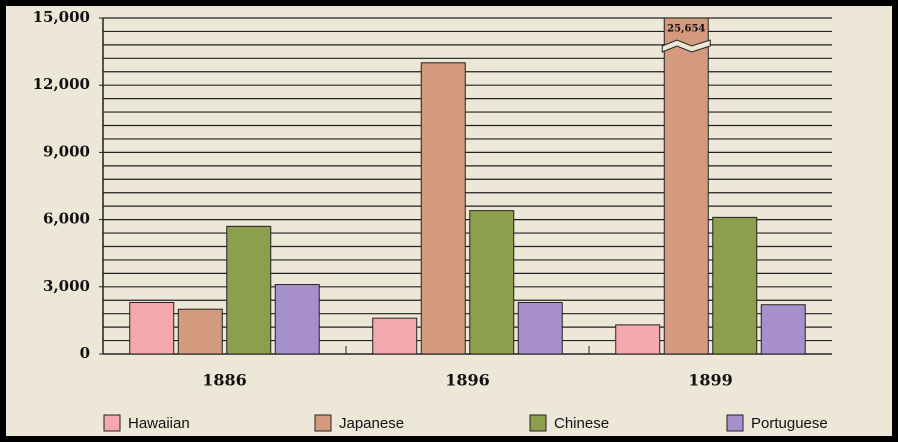 The width and height of the screenshot is (898, 442). Describe the element at coordinates (710, 380) in the screenshot. I see `x-tick-label: 1899` at that location.